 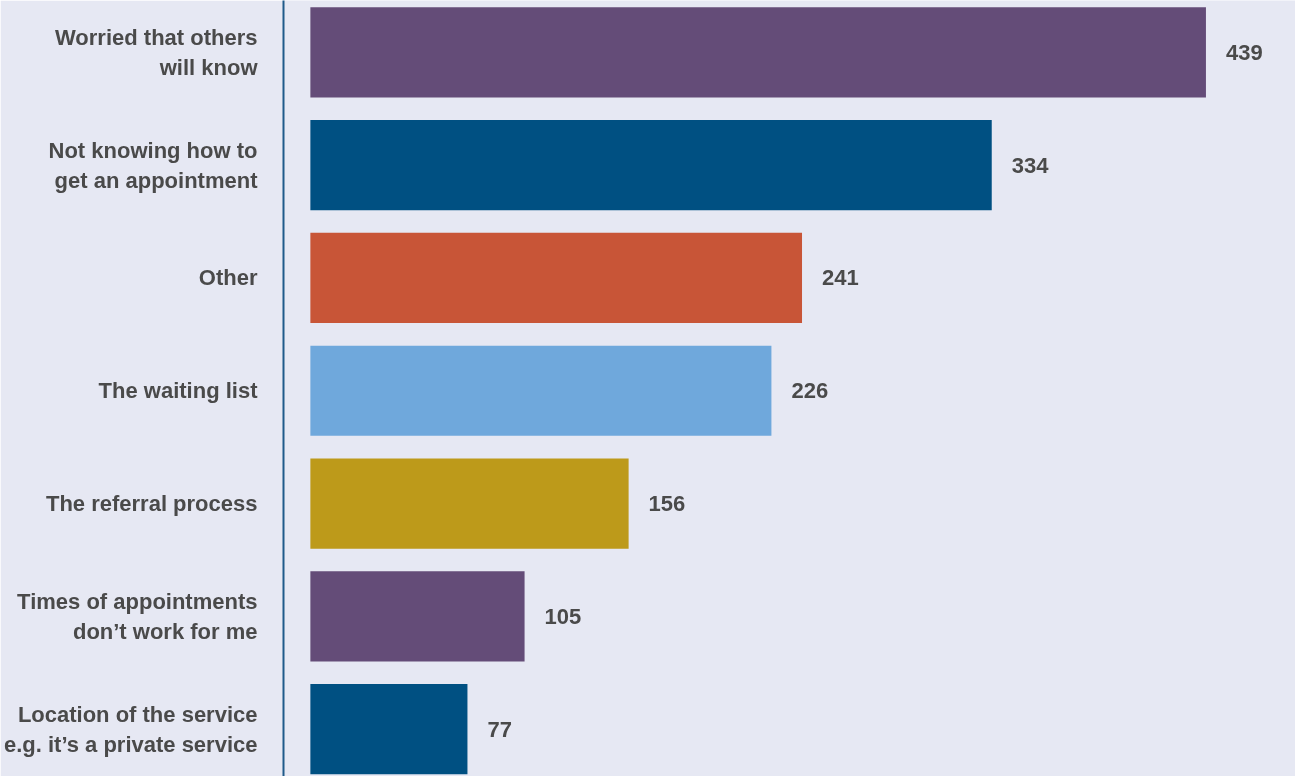 What do you see at coordinates (563, 616) in the screenshot?
I see `data-label: 105` at bounding box center [563, 616].